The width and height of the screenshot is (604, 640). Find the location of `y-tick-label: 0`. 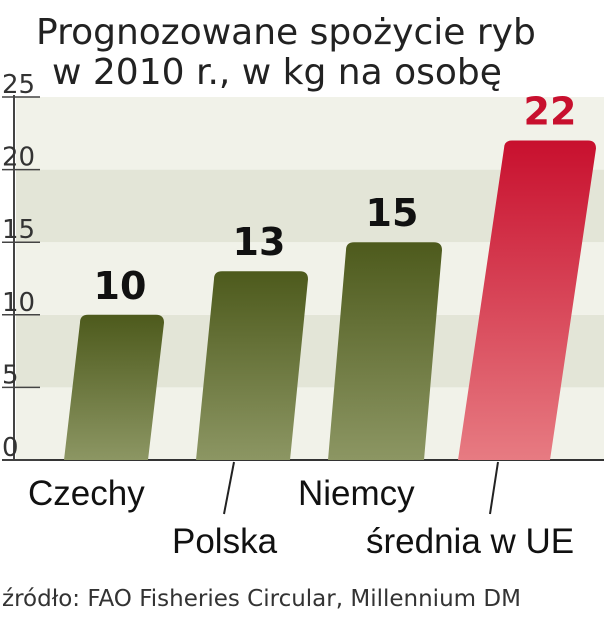

y-tick-label: 0 is located at coordinates (10, 448).